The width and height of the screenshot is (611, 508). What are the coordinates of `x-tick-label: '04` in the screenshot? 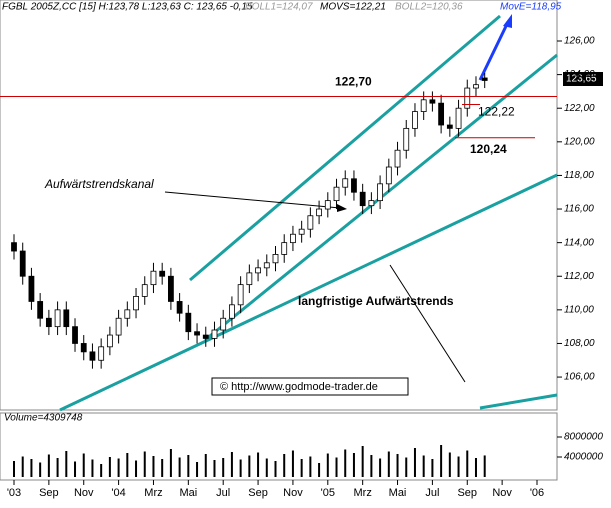 It's located at (118, 493).